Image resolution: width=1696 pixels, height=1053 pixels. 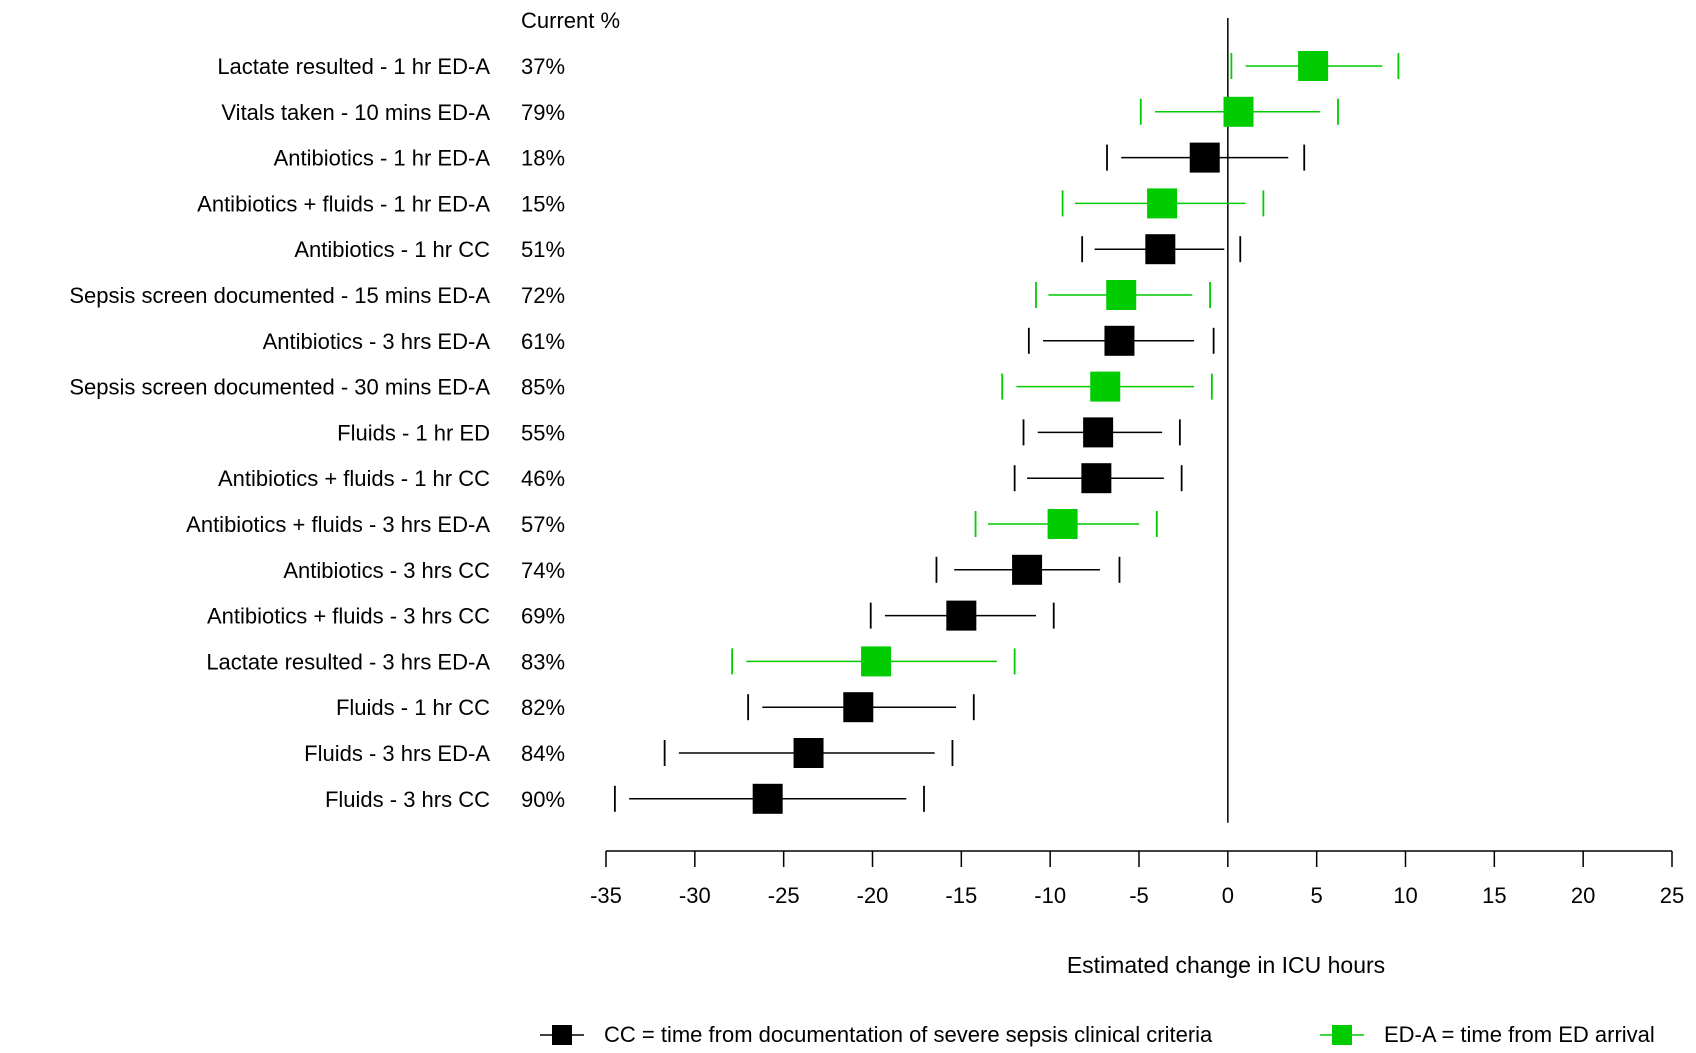 What do you see at coordinates (543, 295) in the screenshot?
I see `row-current-percent: 72%` at bounding box center [543, 295].